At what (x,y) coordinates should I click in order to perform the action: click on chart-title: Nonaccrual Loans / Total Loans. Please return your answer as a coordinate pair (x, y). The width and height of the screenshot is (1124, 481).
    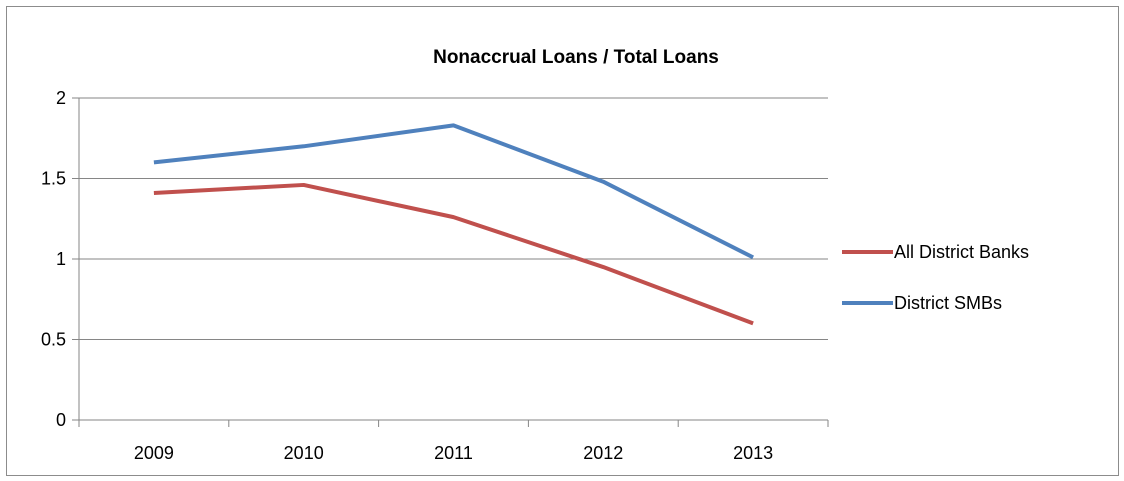
    Looking at the image, I should click on (576, 57).